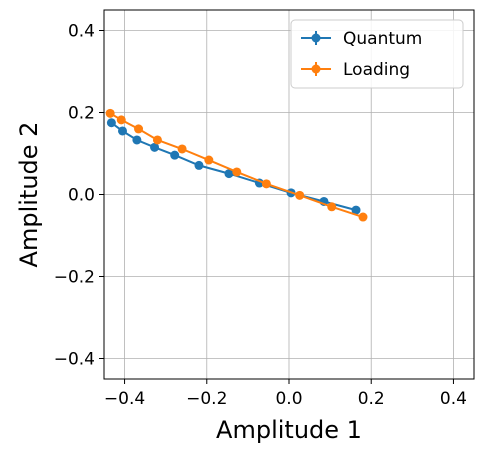  I want to click on legend-items: Quantum Loading, so click(361, 54).